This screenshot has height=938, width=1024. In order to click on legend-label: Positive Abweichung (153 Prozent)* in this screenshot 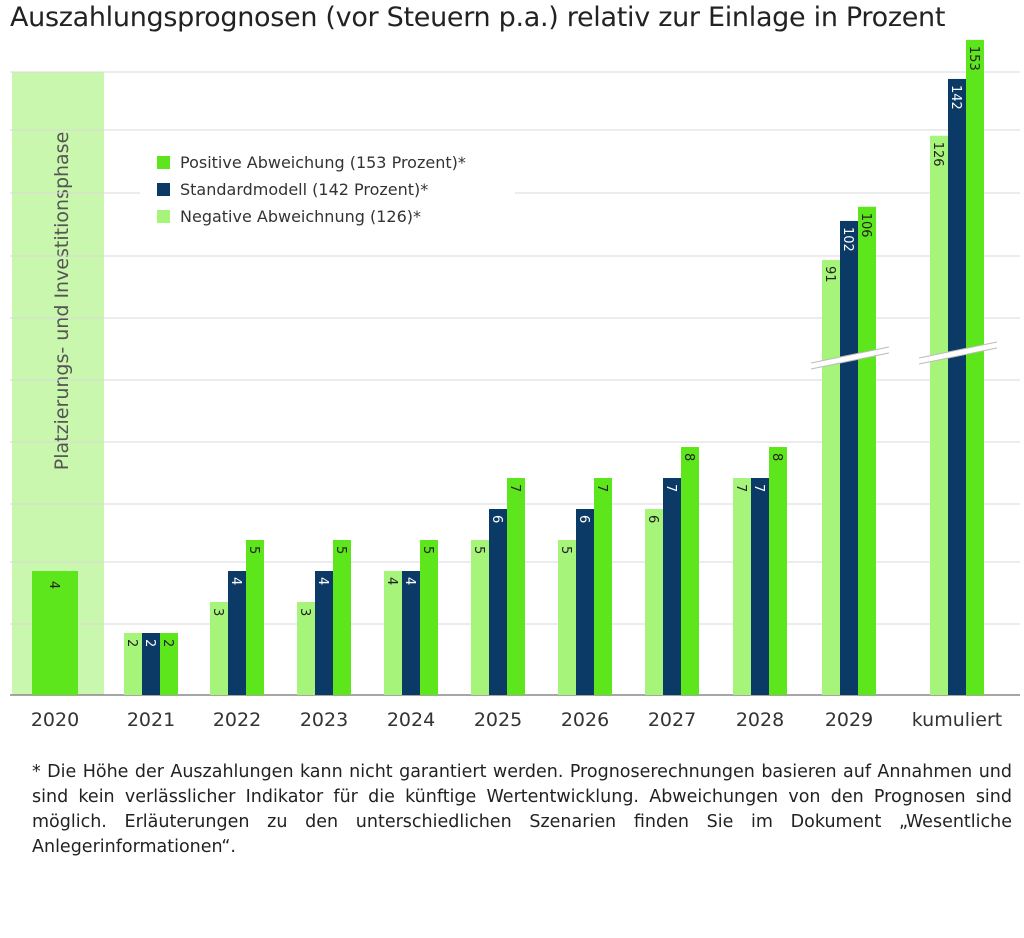, I will do `click(323, 162)`.